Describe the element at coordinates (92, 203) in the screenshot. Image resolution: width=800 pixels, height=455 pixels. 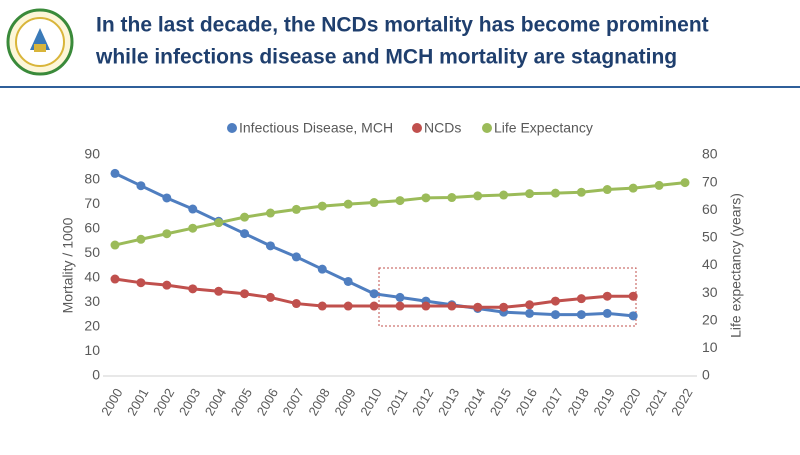
I see `y-tick-label: 70` at that location.